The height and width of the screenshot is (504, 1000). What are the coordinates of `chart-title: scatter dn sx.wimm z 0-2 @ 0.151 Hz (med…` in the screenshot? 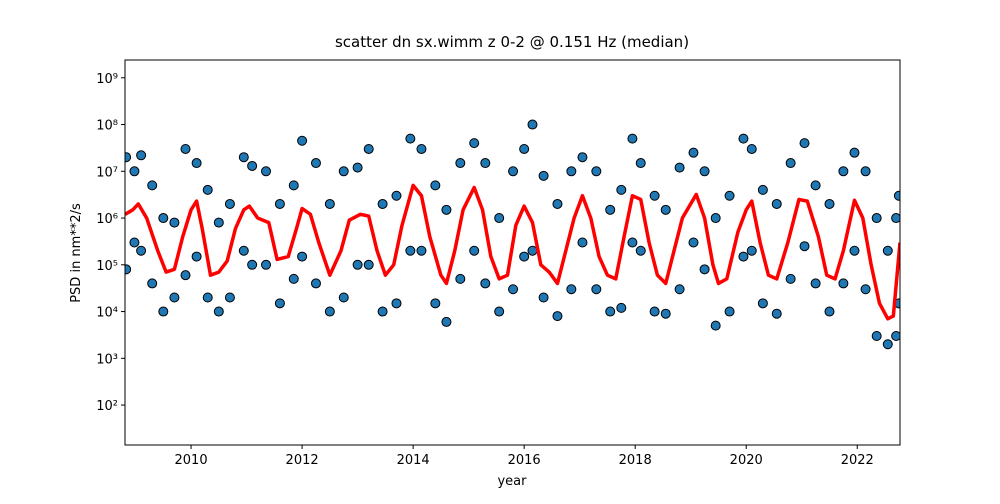 It's located at (512, 42).